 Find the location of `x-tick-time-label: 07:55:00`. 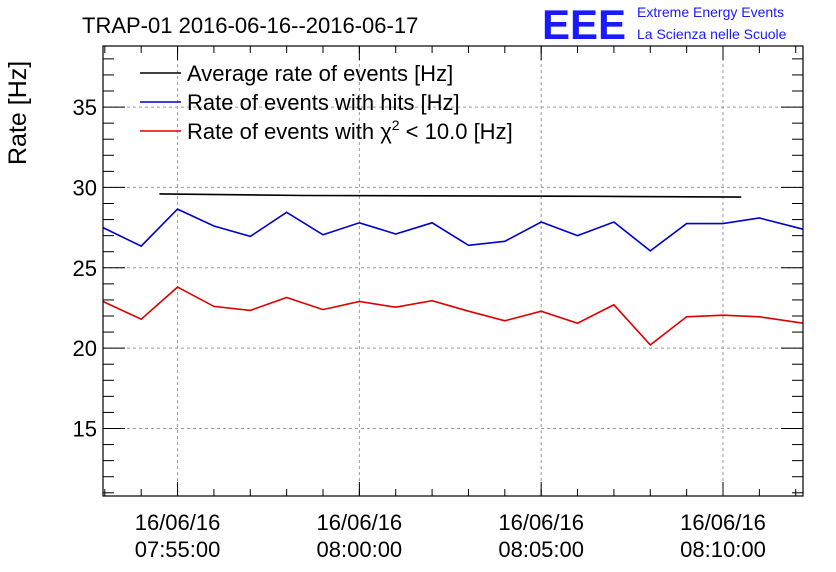

x-tick-time-label: 07:55:00 is located at coordinates (178, 549).